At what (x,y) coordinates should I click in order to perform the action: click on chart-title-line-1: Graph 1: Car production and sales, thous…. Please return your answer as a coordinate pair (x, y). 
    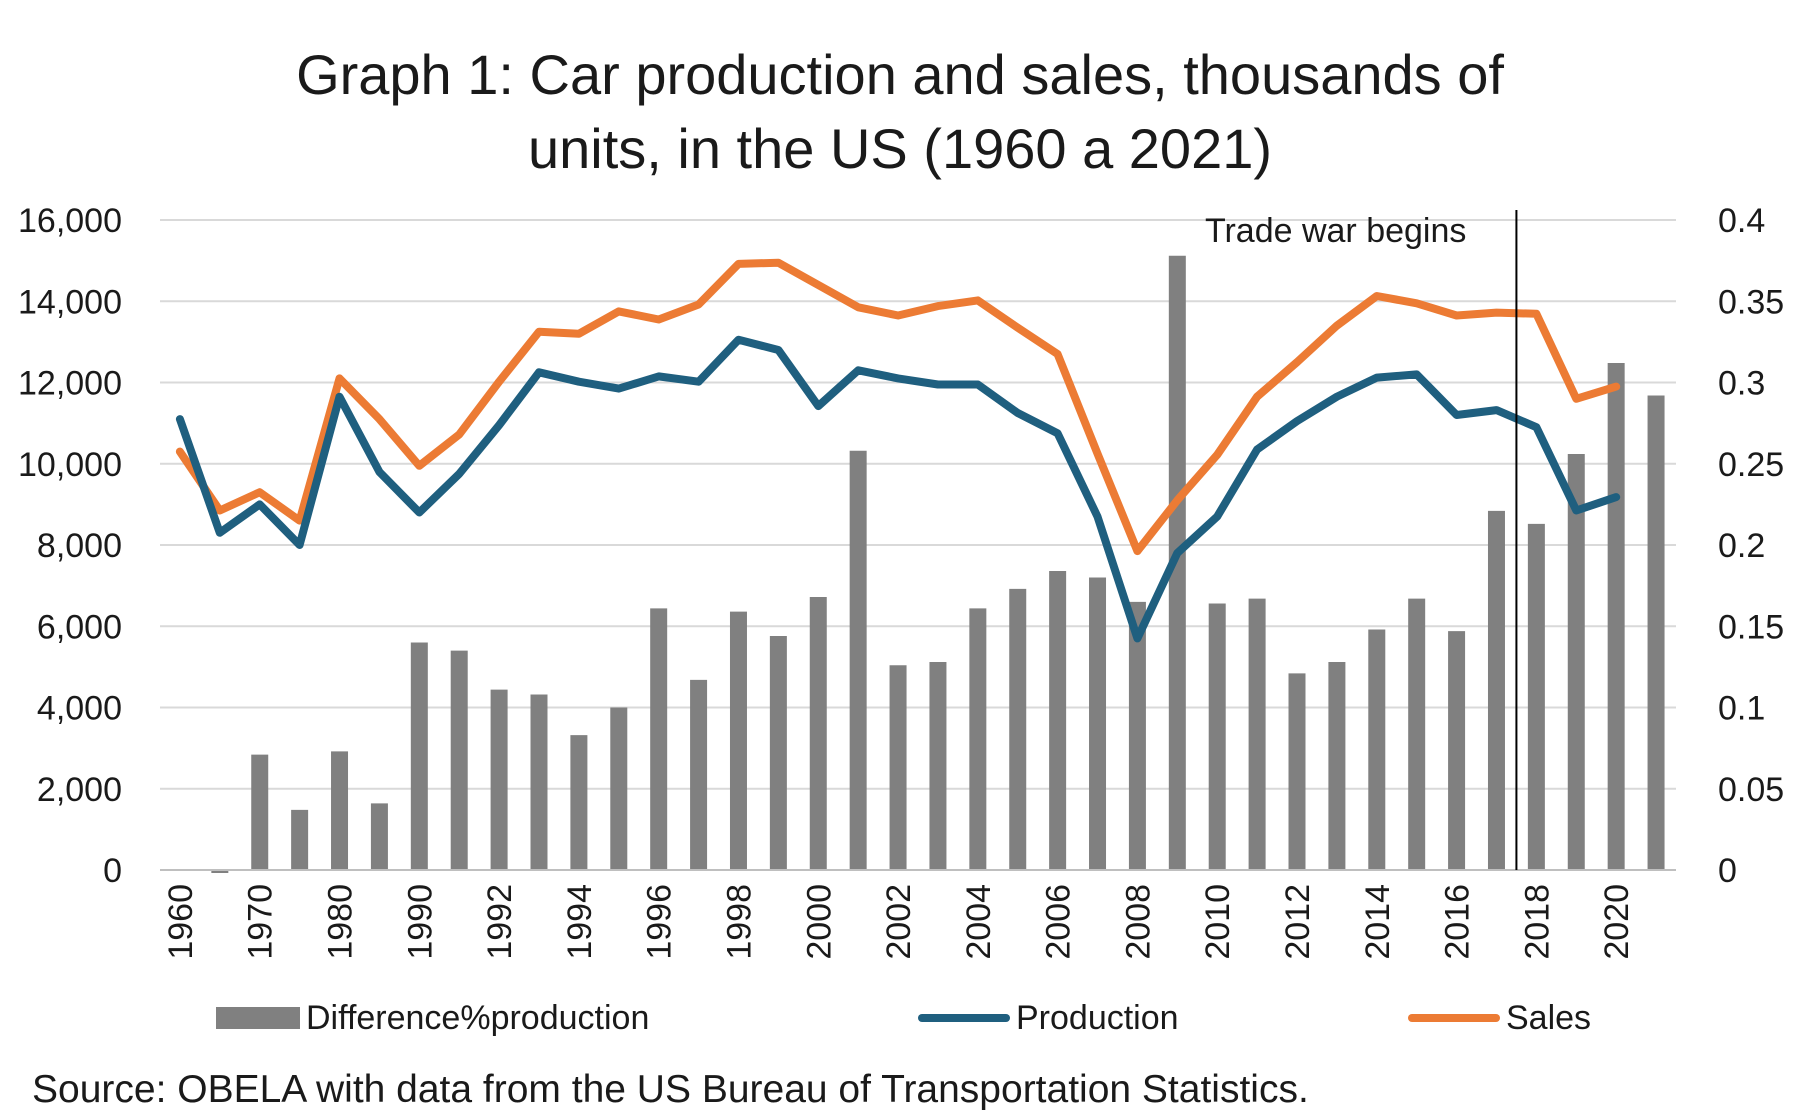
    Looking at the image, I should click on (900, 74).